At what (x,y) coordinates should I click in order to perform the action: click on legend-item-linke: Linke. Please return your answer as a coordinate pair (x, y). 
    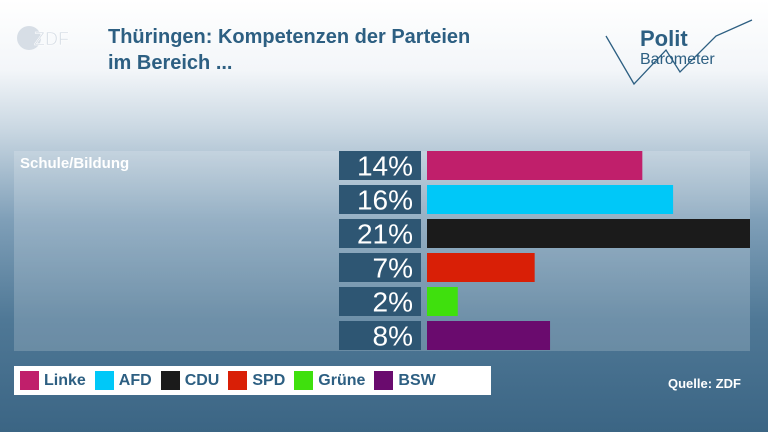
    Looking at the image, I should click on (53, 380).